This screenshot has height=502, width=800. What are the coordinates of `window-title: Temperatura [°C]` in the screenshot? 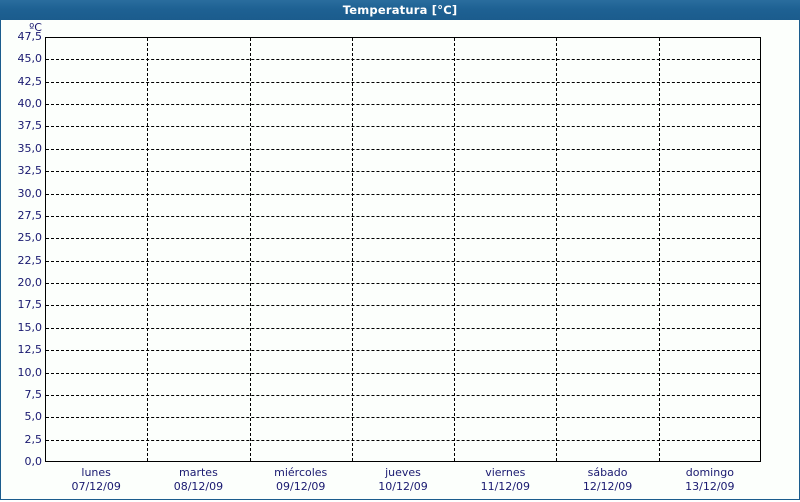 It's located at (400, 10).